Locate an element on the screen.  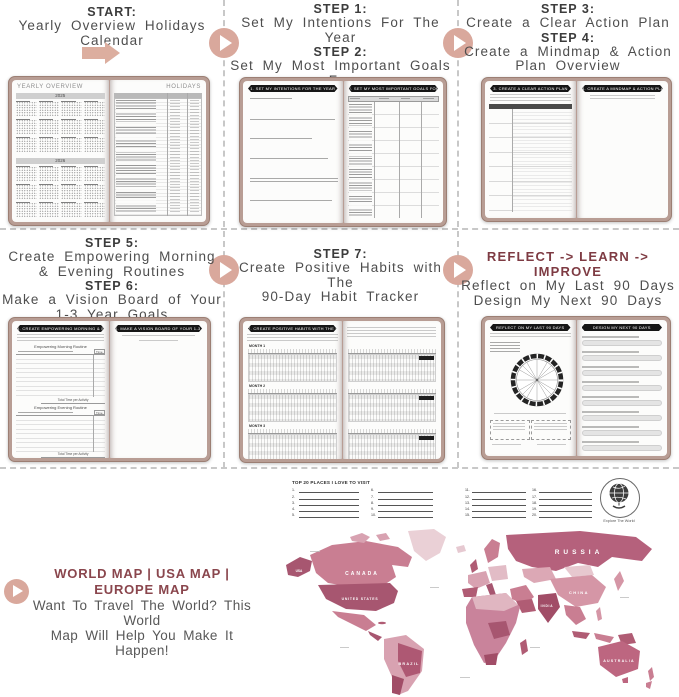
page-intentions: 1. SET MY INTENTIONS FOR THE YEAR is located at coordinates (293, 152).